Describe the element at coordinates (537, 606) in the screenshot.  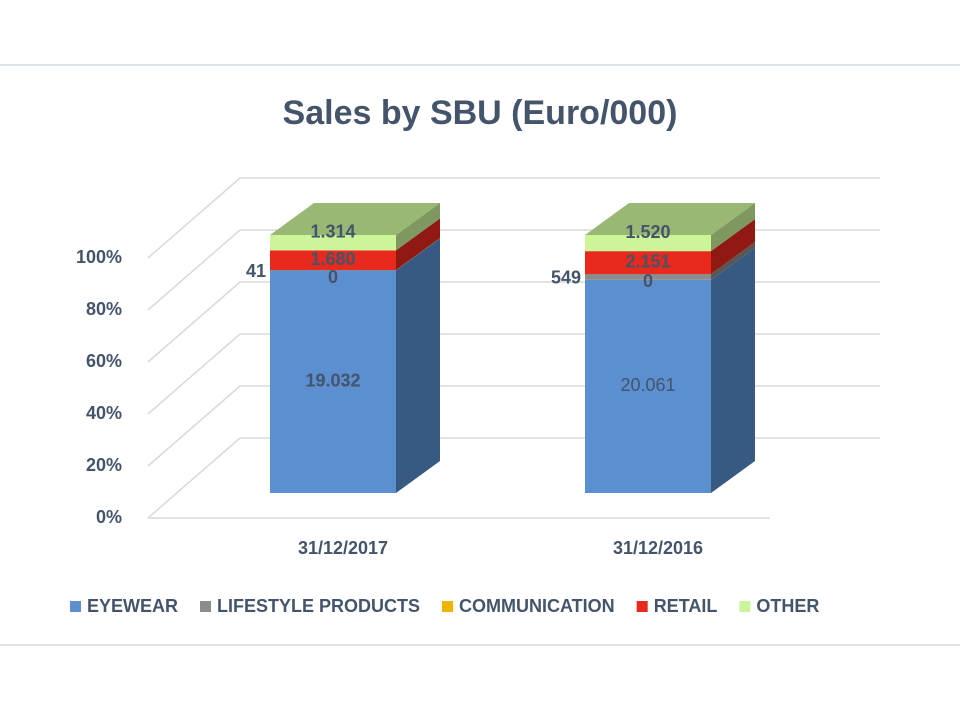
I see `legend-label: COMMUNICATION` at that location.